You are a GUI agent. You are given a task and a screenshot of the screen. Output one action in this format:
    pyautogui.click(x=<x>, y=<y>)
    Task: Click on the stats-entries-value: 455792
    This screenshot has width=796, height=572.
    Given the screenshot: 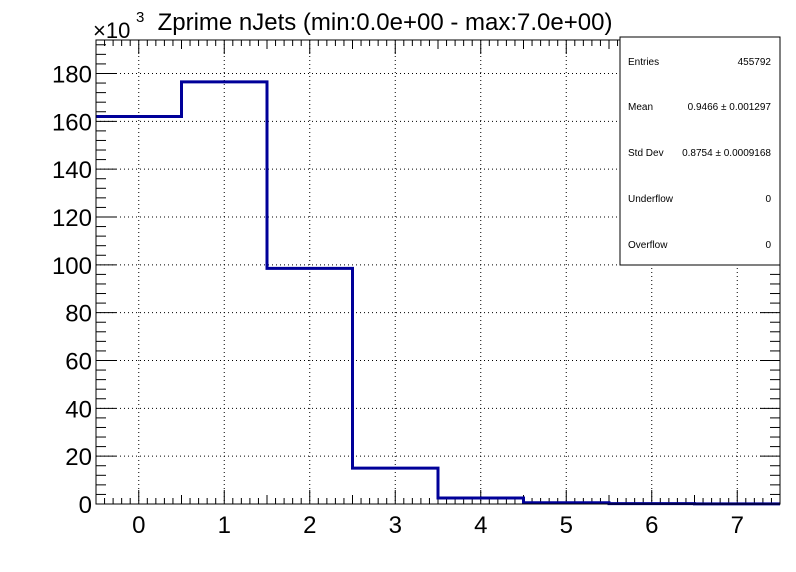 What is the action you would take?
    pyautogui.click(x=755, y=62)
    